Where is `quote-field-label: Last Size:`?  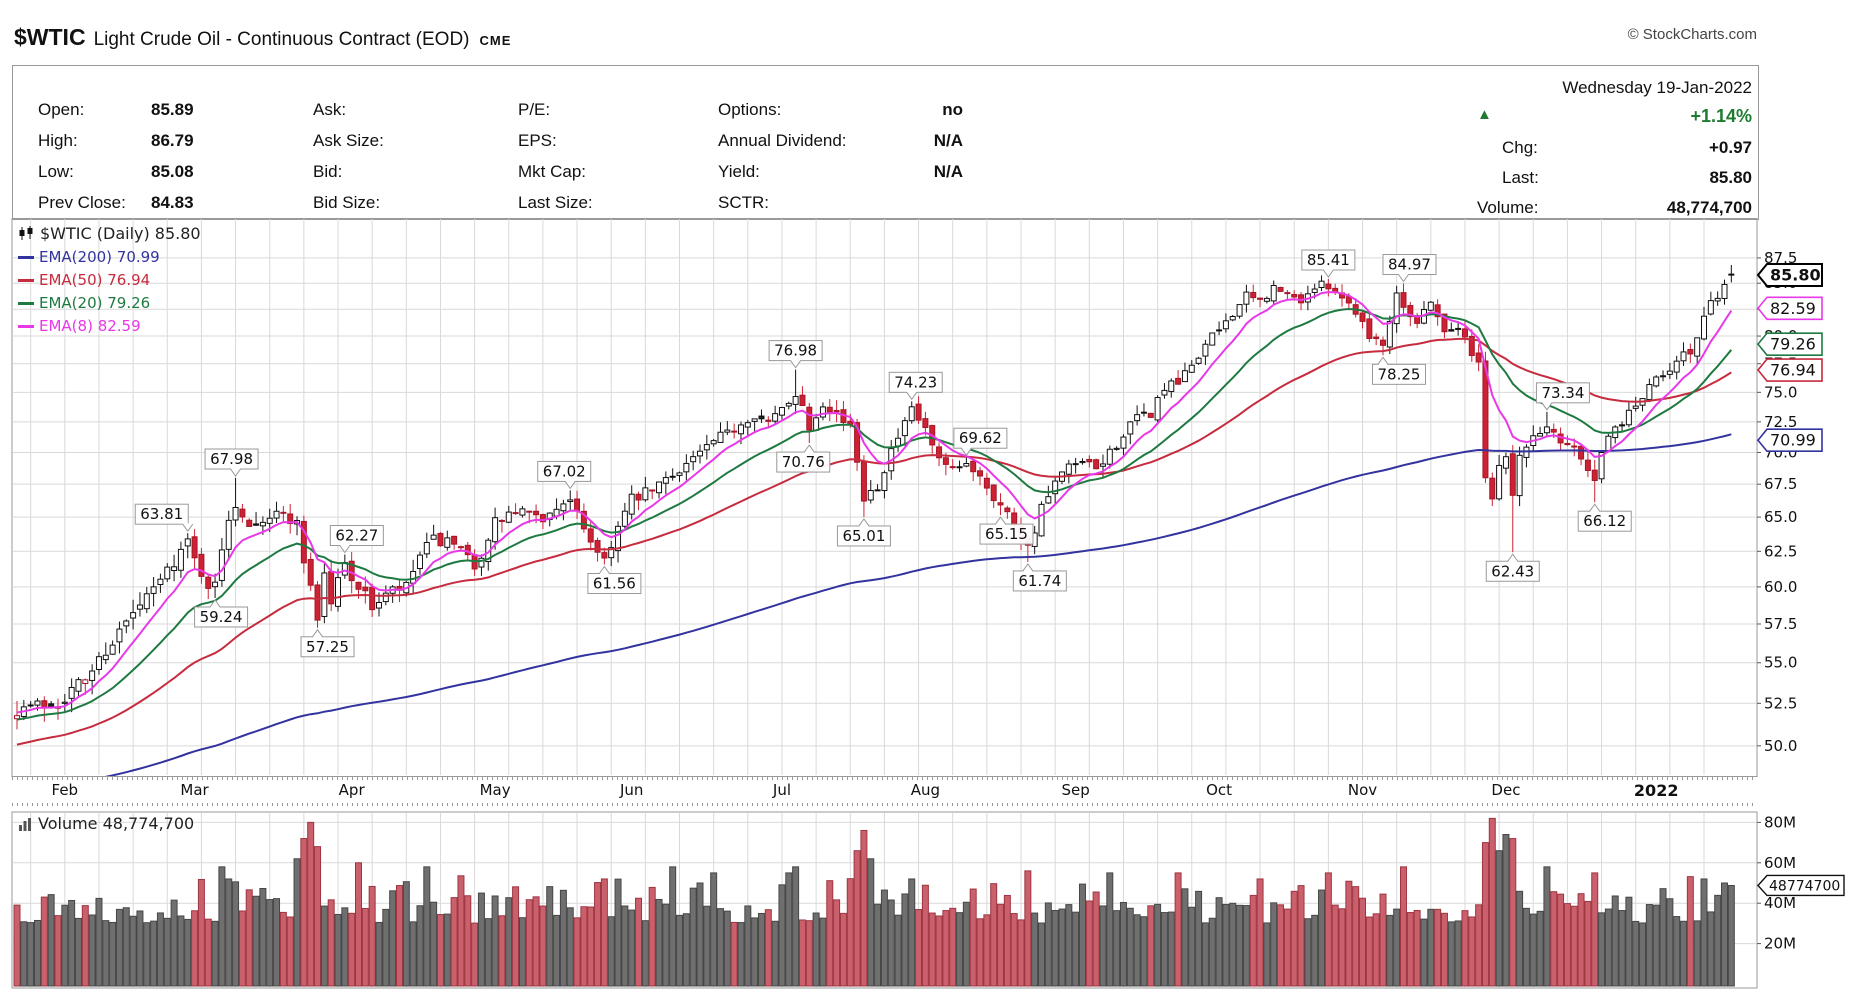 quote-field-label: Last Size: is located at coordinates (555, 202).